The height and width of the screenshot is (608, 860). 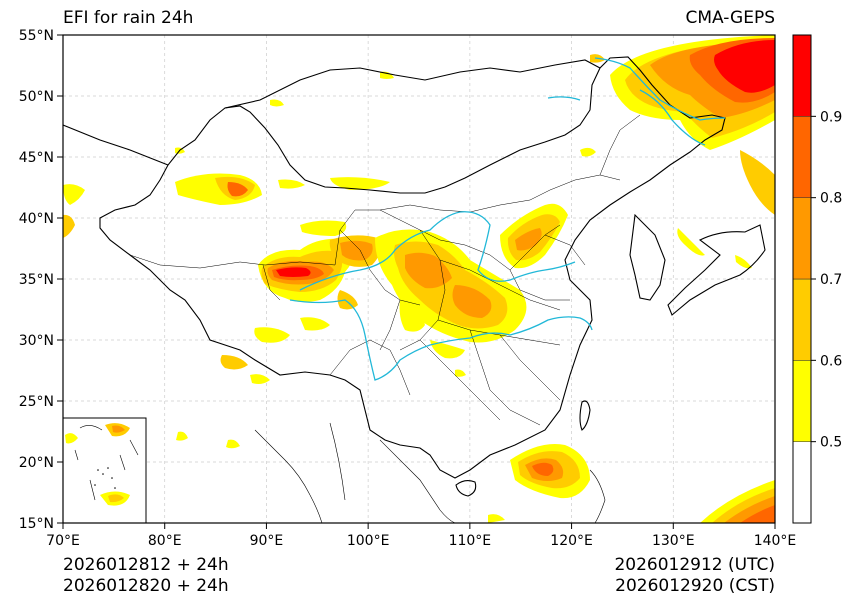 What do you see at coordinates (672, 117) in the screenshot?
I see `songhua-river` at bounding box center [672, 117].